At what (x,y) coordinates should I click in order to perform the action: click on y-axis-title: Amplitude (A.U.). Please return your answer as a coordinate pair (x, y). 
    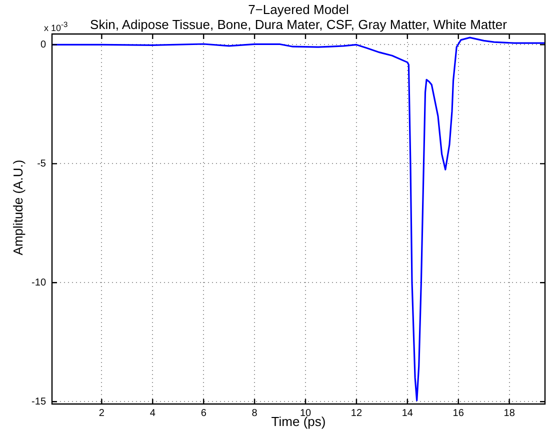
    Looking at the image, I should click on (18, 208).